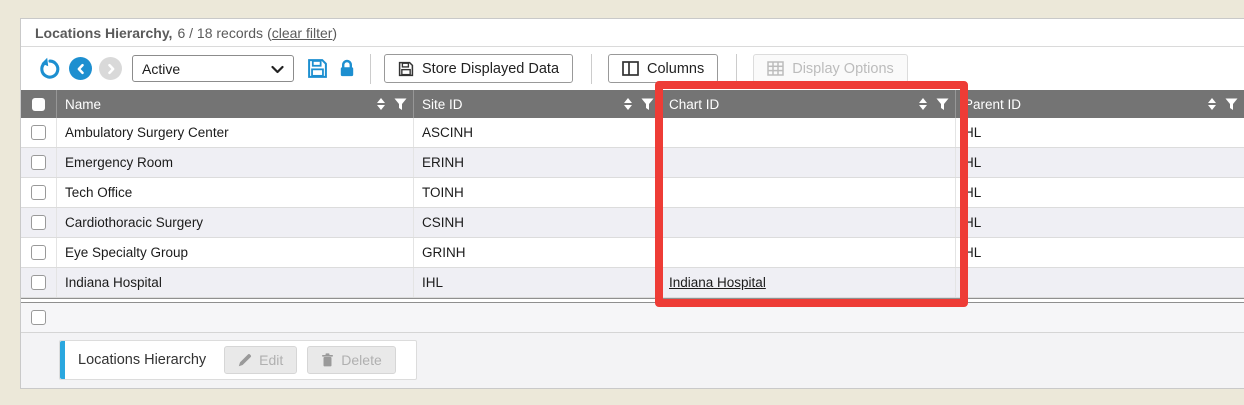 The height and width of the screenshot is (405, 1244). Describe the element at coordinates (347, 68) in the screenshot. I see `lock-icon` at that location.